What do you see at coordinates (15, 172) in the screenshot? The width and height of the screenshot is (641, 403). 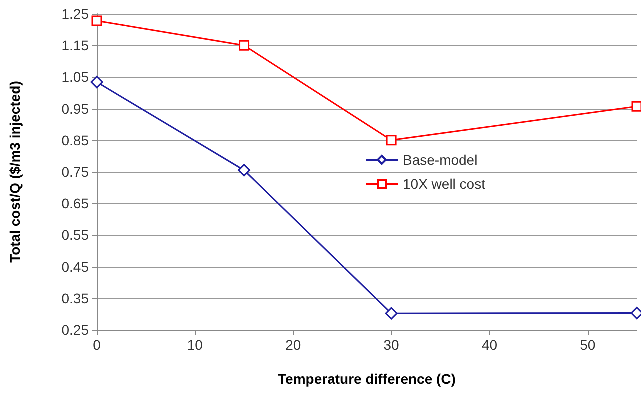 I see `y-axis-title: Total cost/Q ($/m3 injected)` at bounding box center [15, 172].